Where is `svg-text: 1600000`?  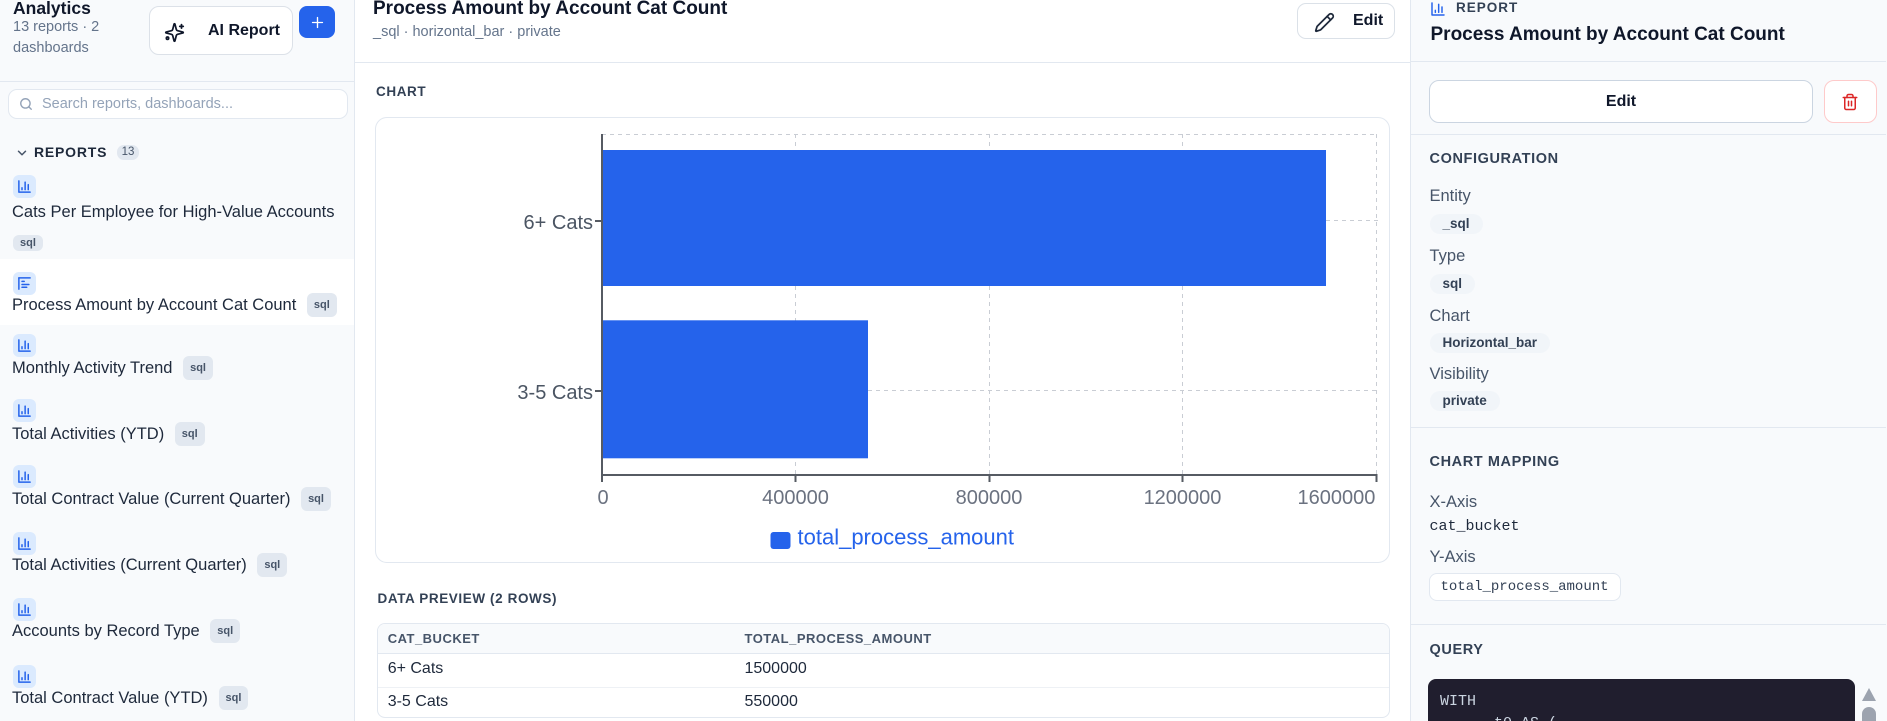
svg-text: 1600000 is located at coordinates (1337, 498).